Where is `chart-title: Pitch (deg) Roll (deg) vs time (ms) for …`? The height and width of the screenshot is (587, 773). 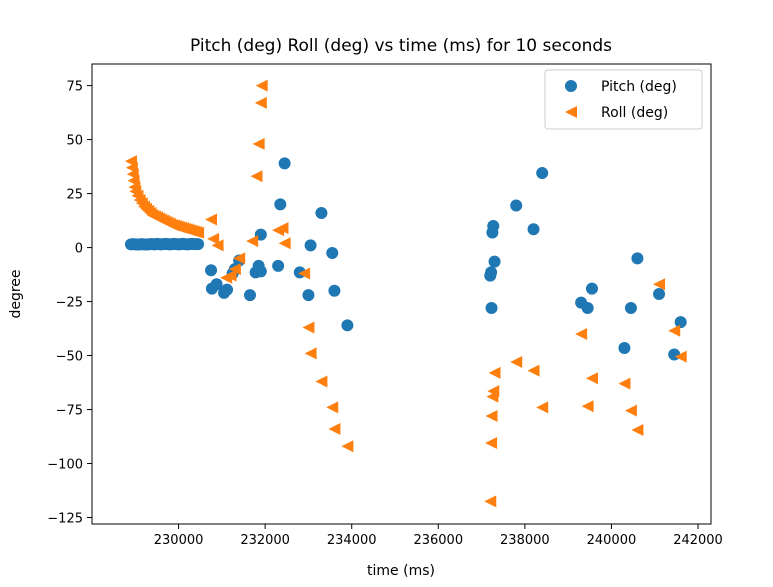 chart-title: Pitch (deg) Roll (deg) vs time (ms) for … is located at coordinates (401, 46).